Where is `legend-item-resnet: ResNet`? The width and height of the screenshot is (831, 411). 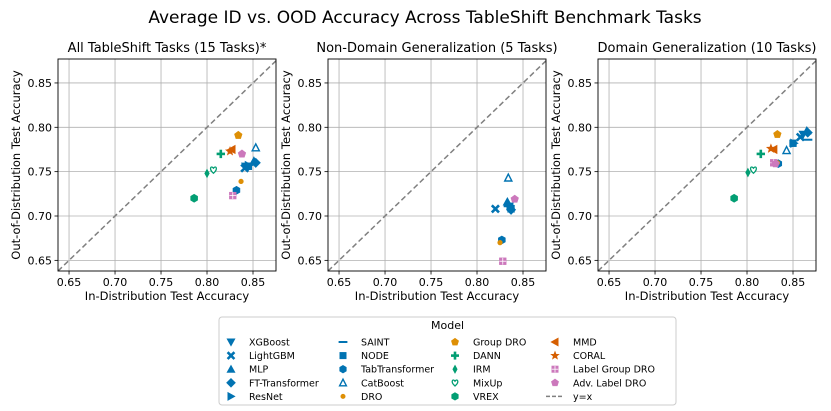 legend-item-resnet: ResNet is located at coordinates (255, 397).